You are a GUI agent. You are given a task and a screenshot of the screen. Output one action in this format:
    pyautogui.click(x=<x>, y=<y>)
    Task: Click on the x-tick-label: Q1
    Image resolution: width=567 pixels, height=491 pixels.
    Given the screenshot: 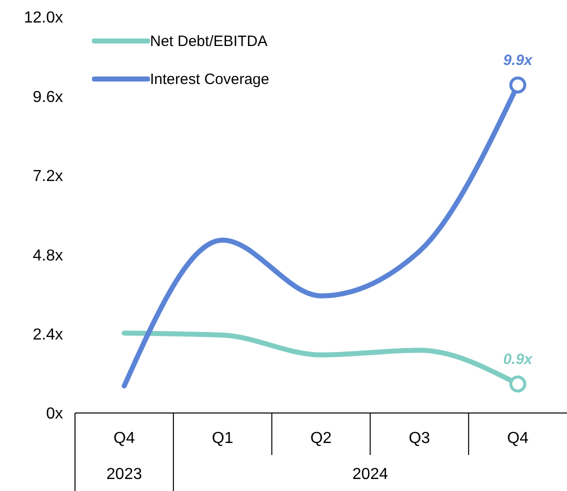 What is the action you would take?
    pyautogui.click(x=223, y=438)
    